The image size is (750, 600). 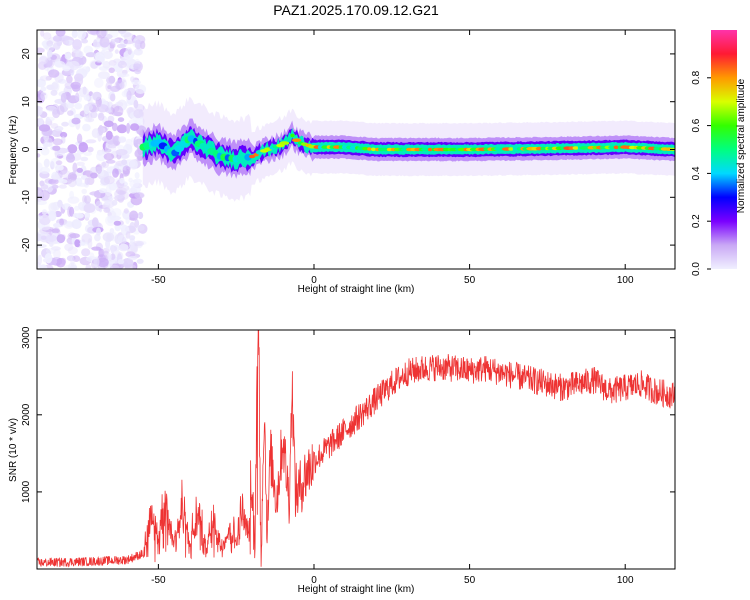 What do you see at coordinates (158, 280) in the screenshot?
I see `spectrogram-xtick-label: -50` at bounding box center [158, 280].